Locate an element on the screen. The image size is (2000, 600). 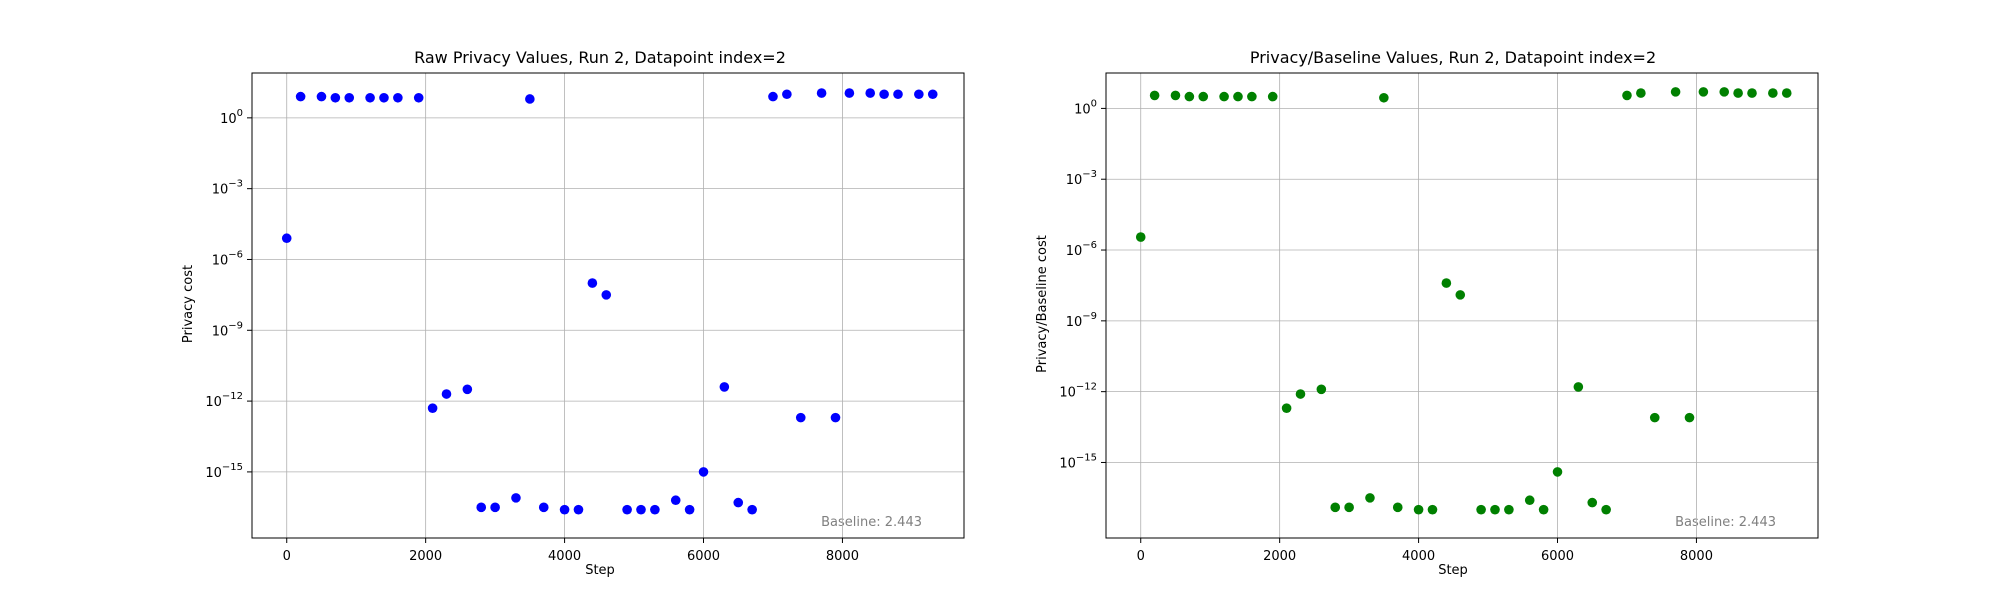
x-axis-label-left: Step is located at coordinates (600, 570).